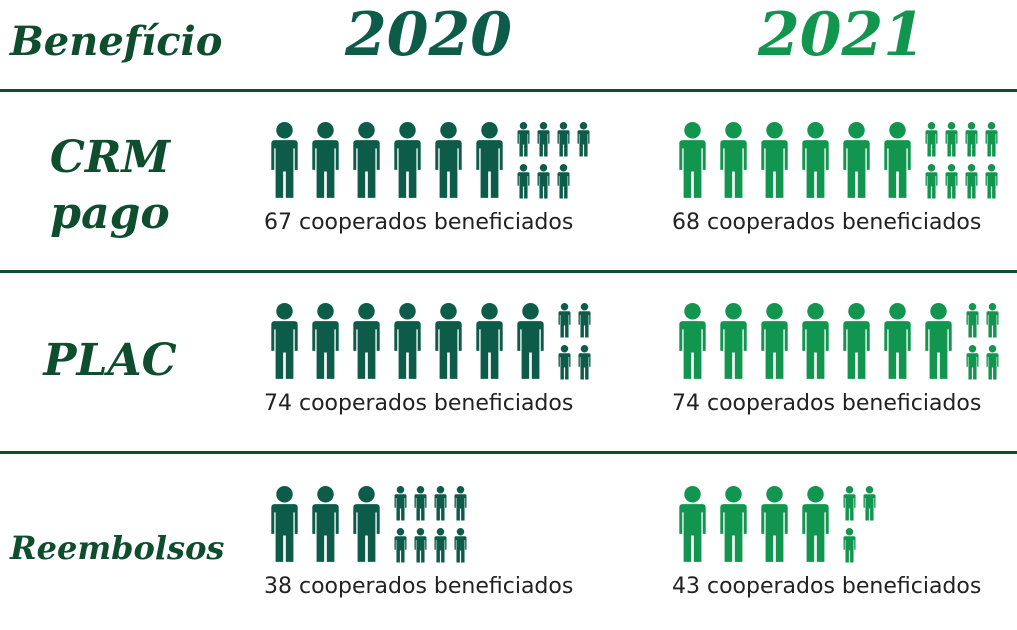 This screenshot has height=630, width=1017. Describe the element at coordinates (110, 360) in the screenshot. I see `category-label: PLAC` at that location.